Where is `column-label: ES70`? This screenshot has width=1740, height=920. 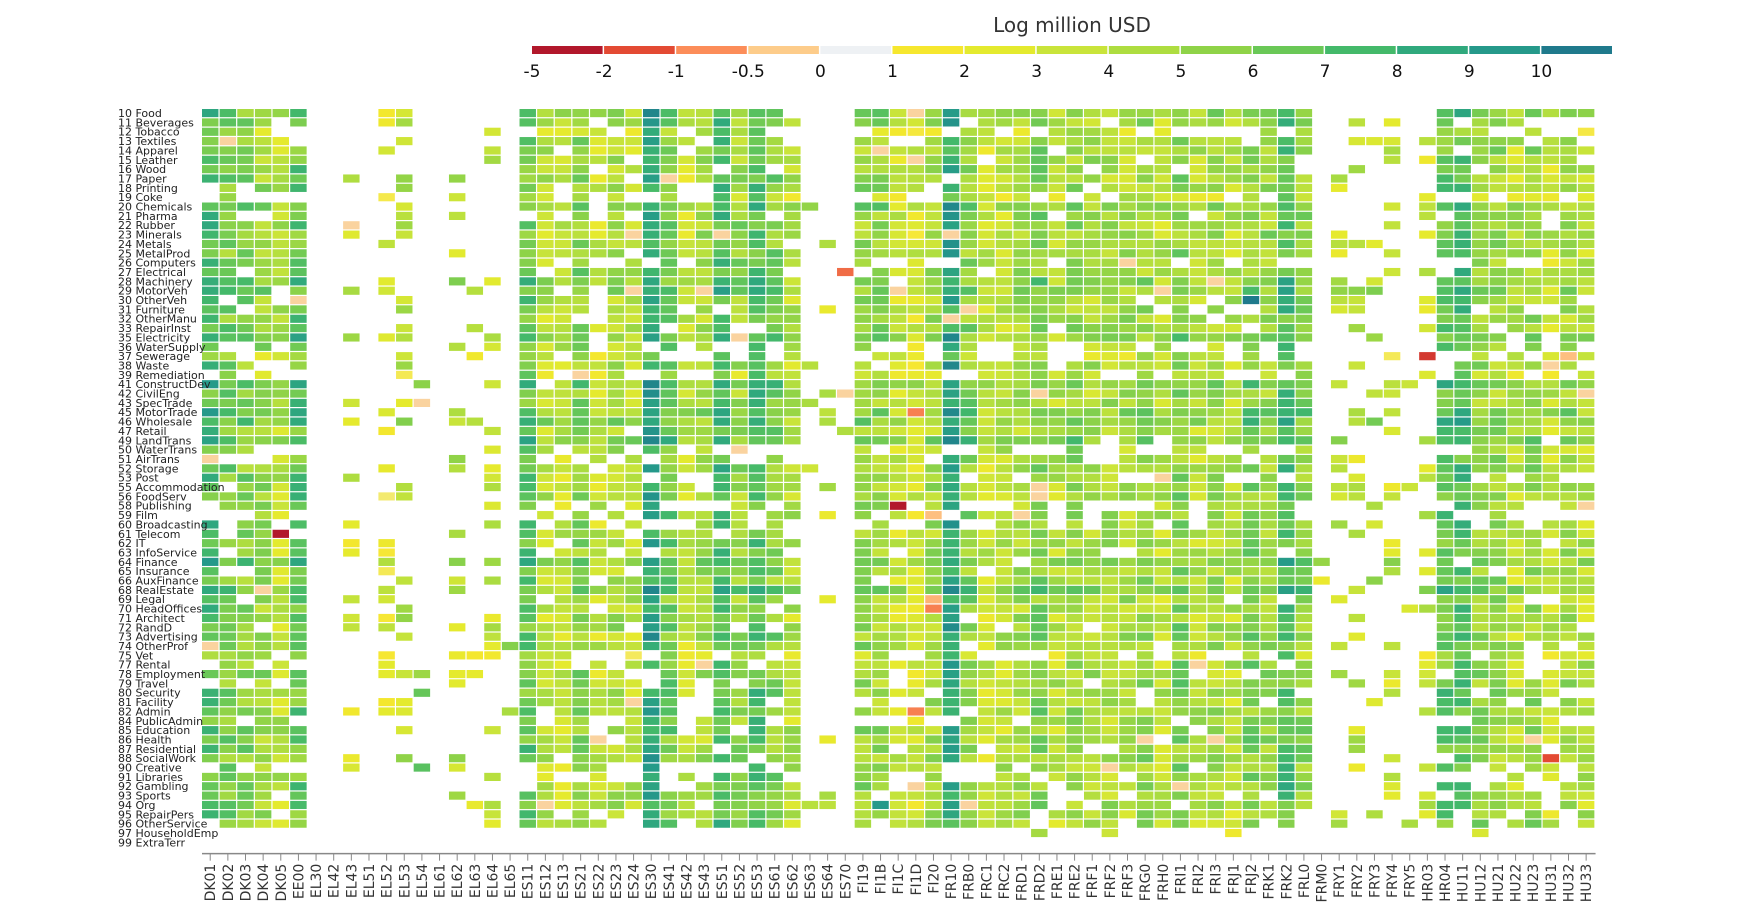 column-label: ES70 is located at coordinates (846, 882).